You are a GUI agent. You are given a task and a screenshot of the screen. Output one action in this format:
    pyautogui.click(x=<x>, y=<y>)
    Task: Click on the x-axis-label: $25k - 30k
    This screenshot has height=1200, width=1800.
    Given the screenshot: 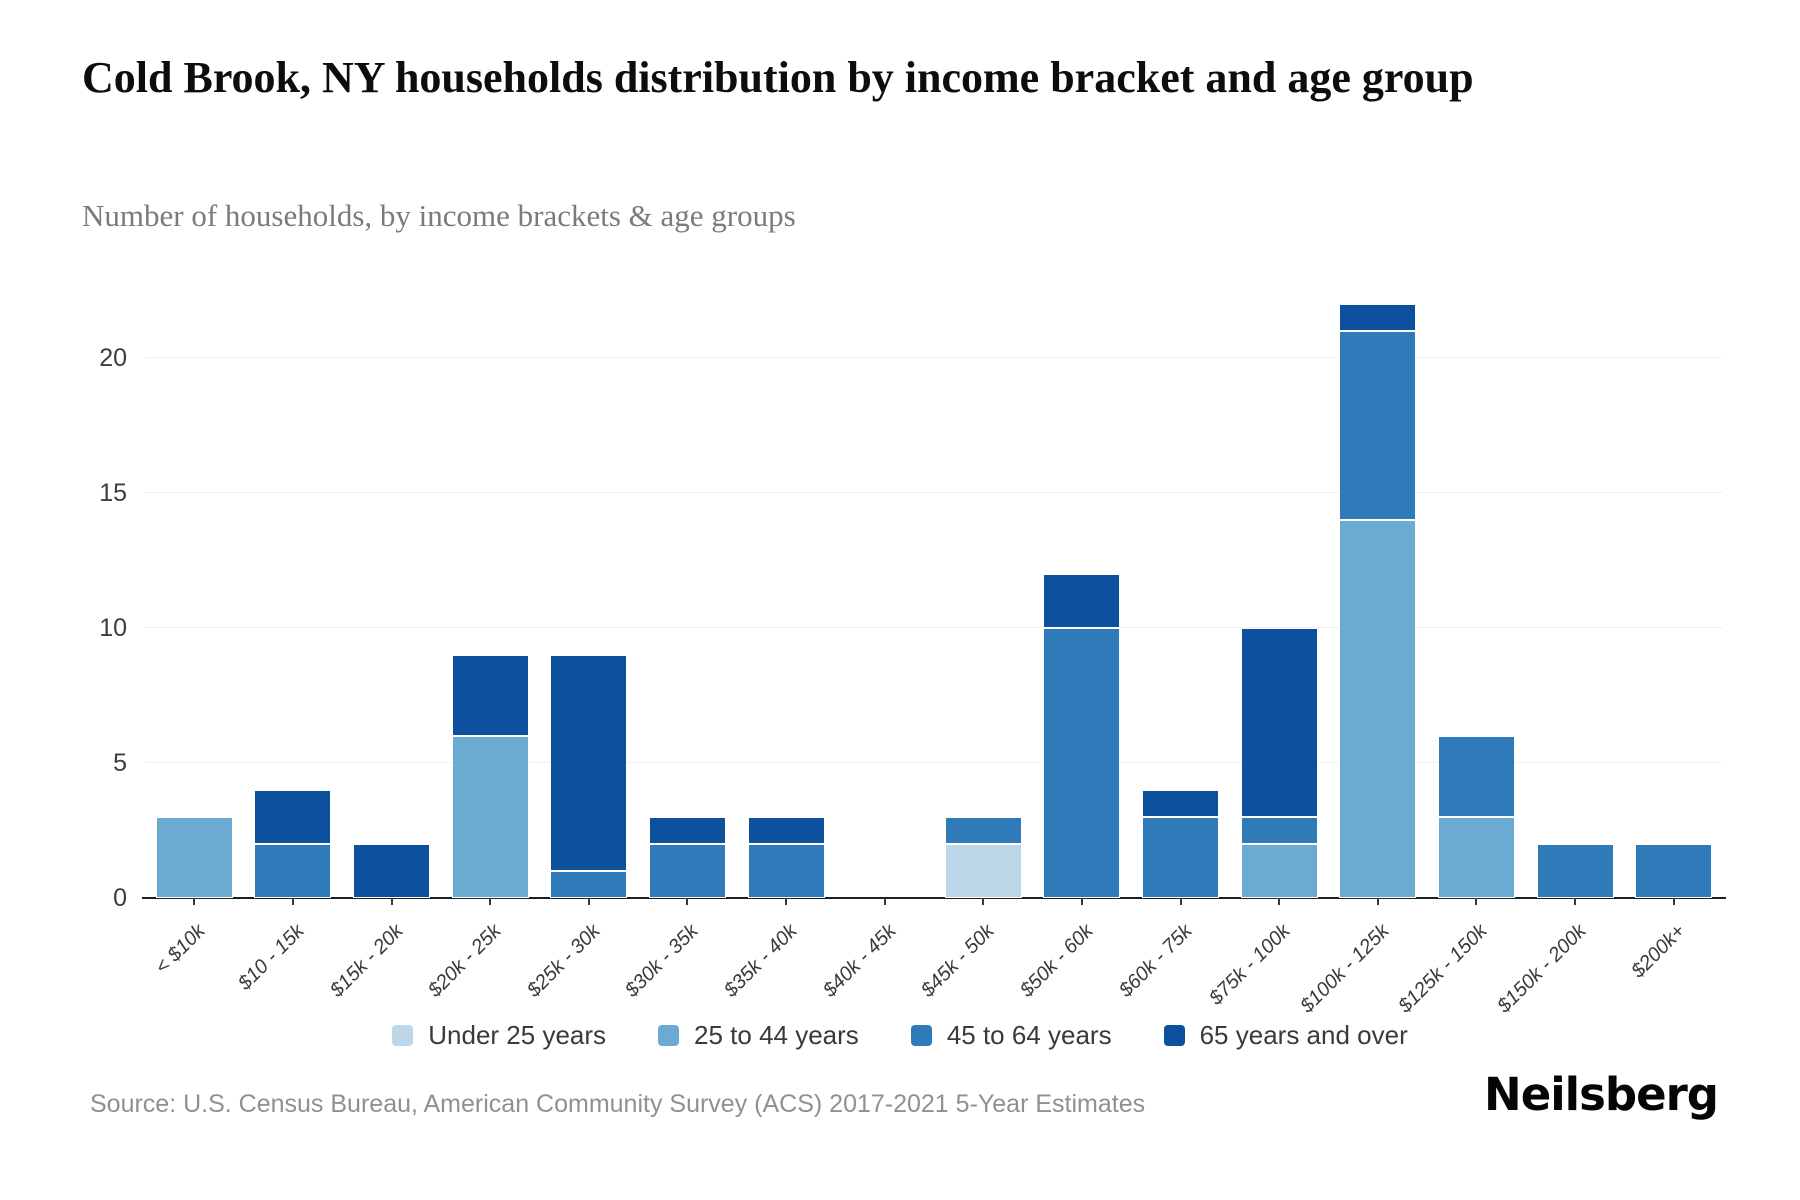 What is the action you would take?
    pyautogui.click(x=563, y=961)
    